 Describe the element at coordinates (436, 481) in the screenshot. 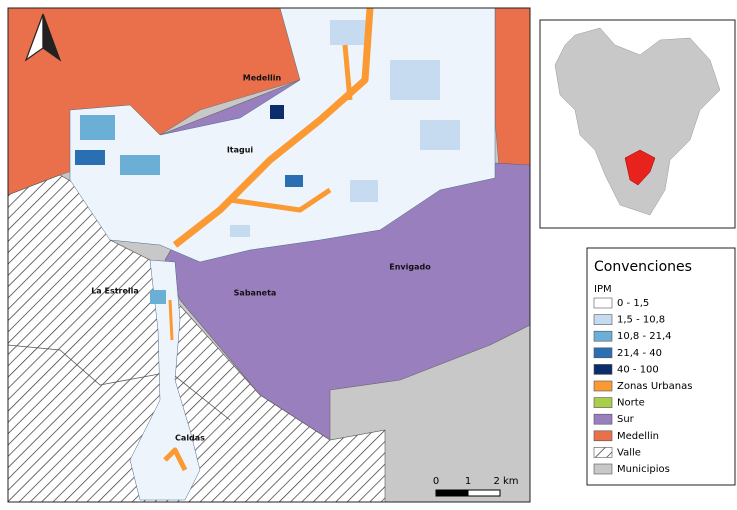

I see `scale-label: 0` at that location.